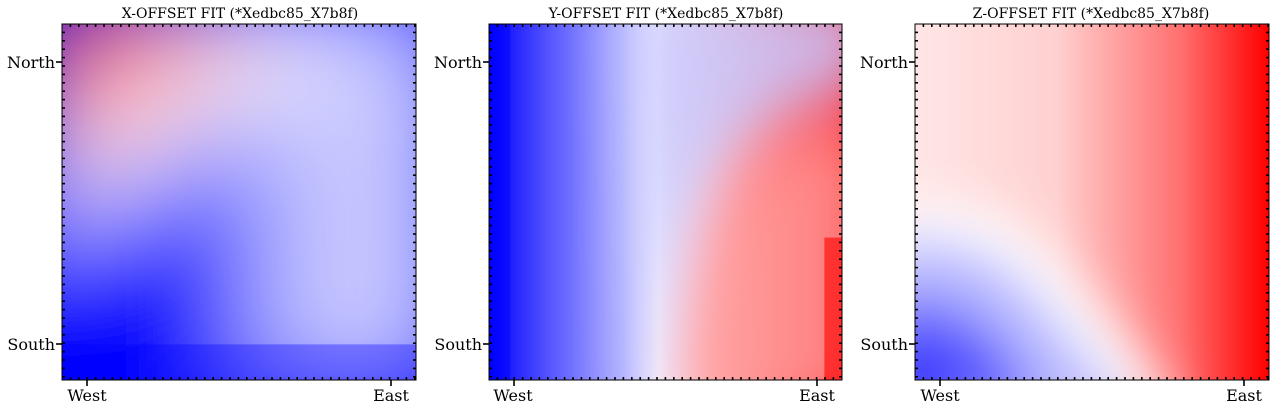  What do you see at coordinates (666, 14) in the screenshot?
I see `chart-title-y-offset: Y-OFFSET FIT (*Xedbc85_X7b8f)` at bounding box center [666, 14].